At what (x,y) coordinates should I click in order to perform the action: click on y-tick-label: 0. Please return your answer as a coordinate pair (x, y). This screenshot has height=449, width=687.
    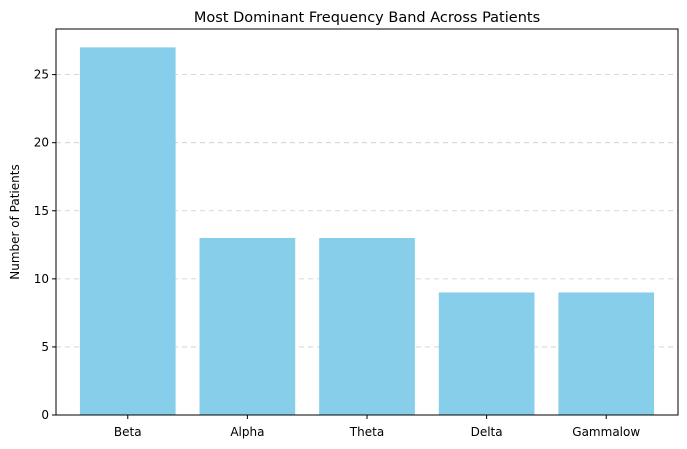
    Looking at the image, I should click on (45, 415).